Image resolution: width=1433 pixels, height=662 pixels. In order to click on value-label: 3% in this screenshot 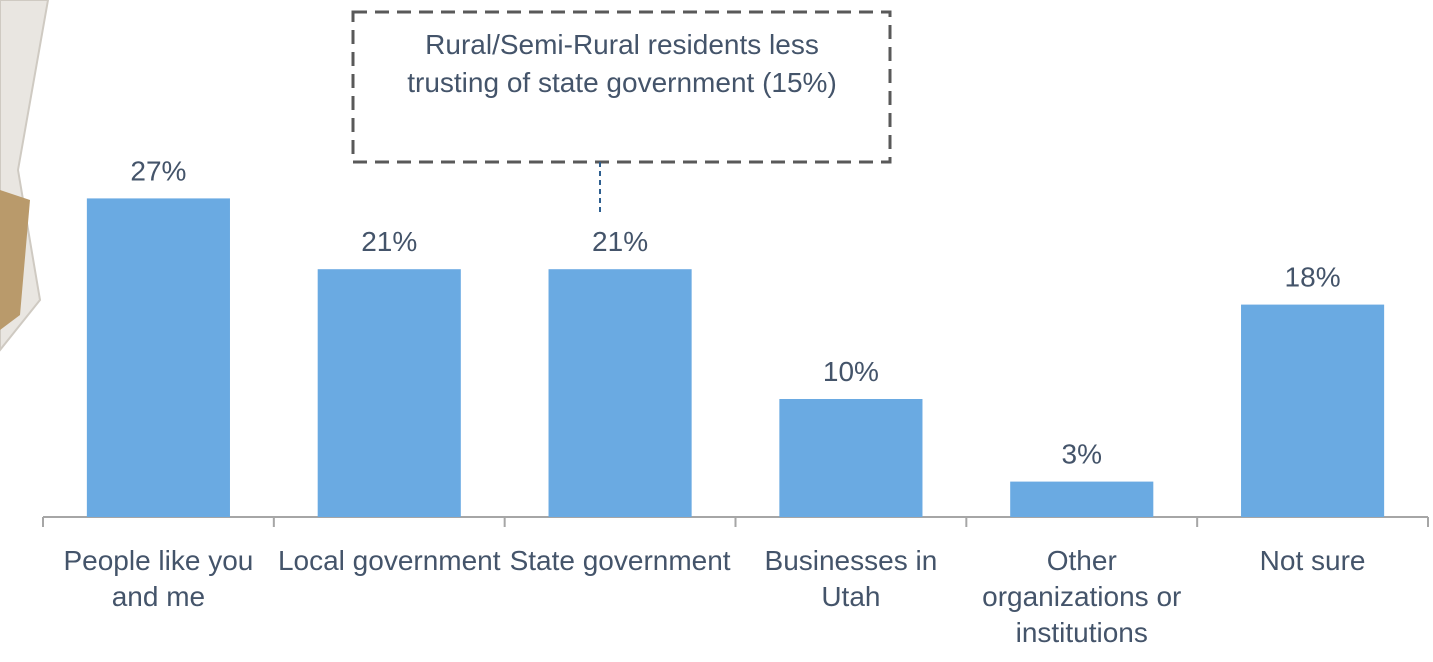, I will do `click(1082, 454)`.